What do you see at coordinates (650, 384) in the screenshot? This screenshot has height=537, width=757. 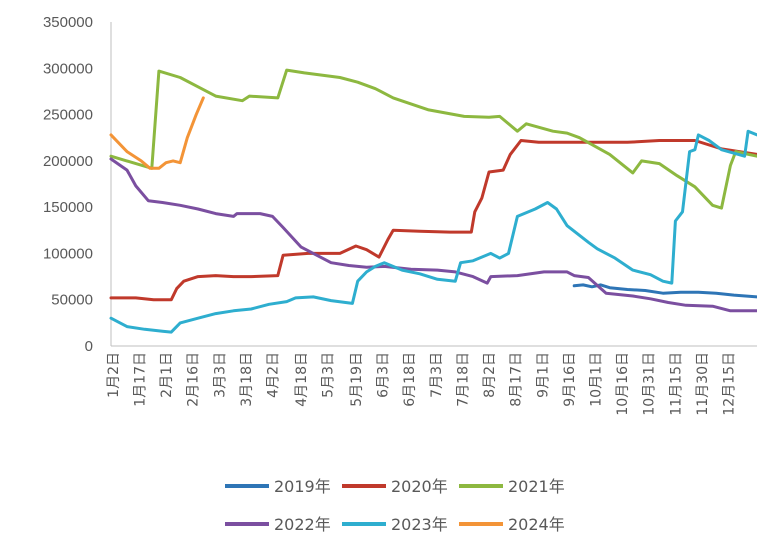 I see `x-tick-label: 10月31日` at bounding box center [650, 384].